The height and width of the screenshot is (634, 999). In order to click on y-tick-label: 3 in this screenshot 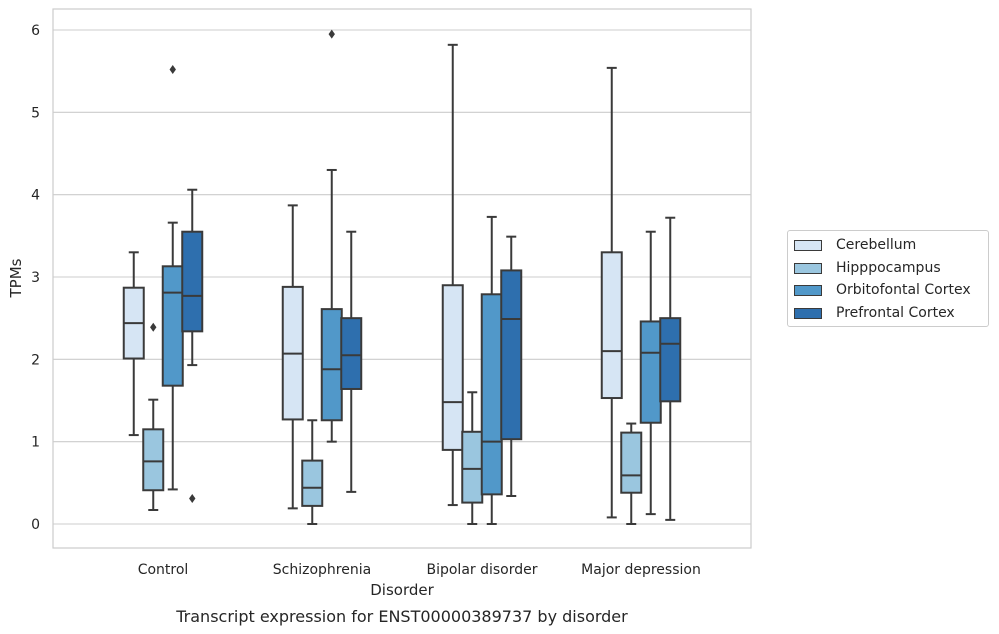, I will do `click(35, 278)`.